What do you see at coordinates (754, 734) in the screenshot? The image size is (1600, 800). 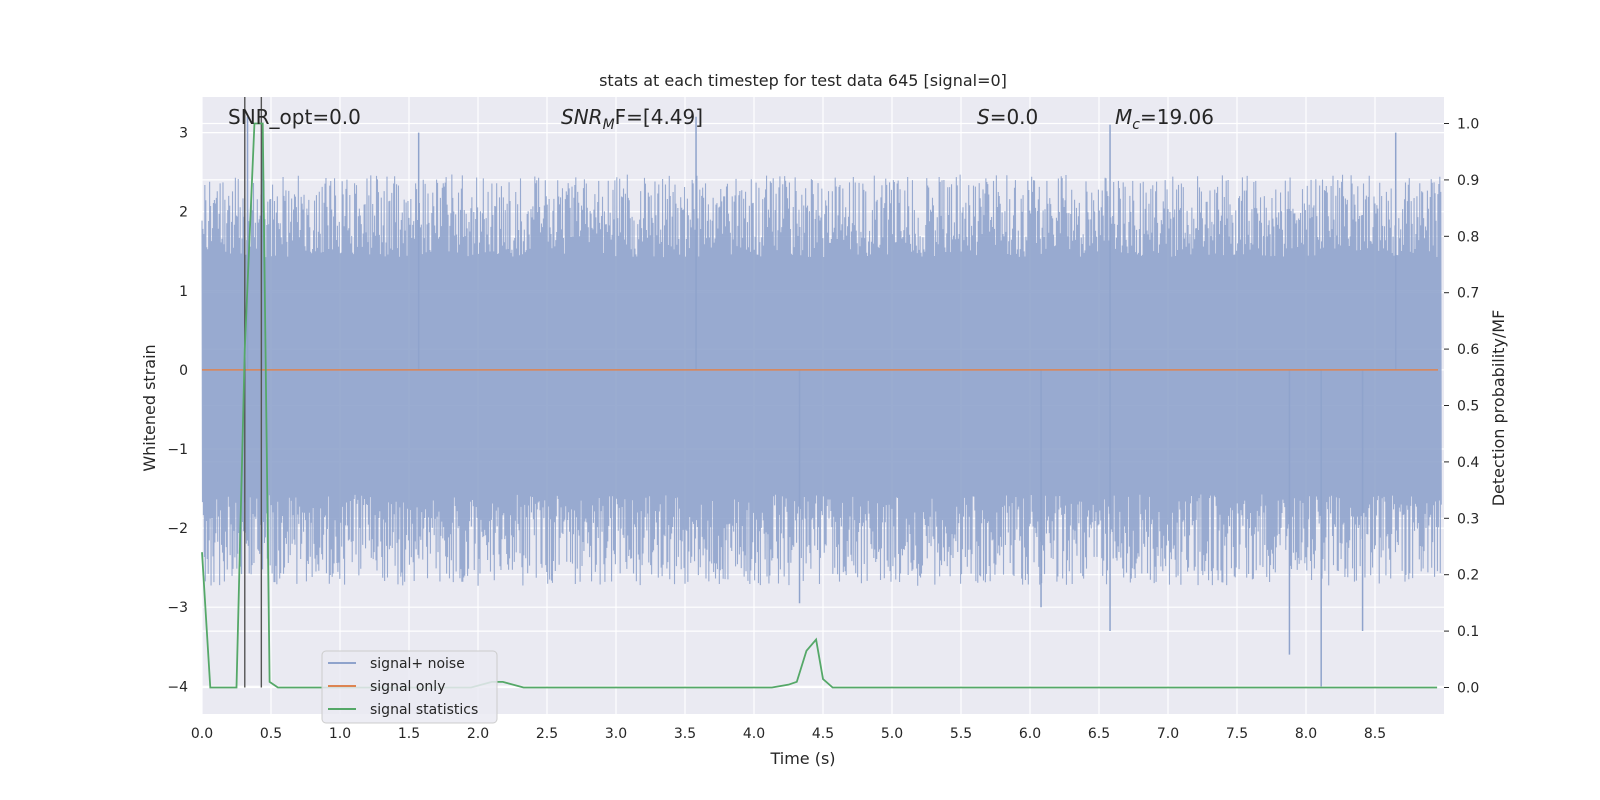 I see `x-tick-label: 4.0` at bounding box center [754, 734].